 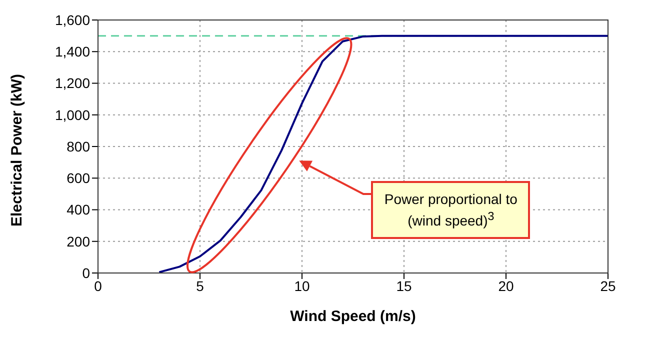 I want to click on x-tick-label: 5, so click(x=200, y=286).